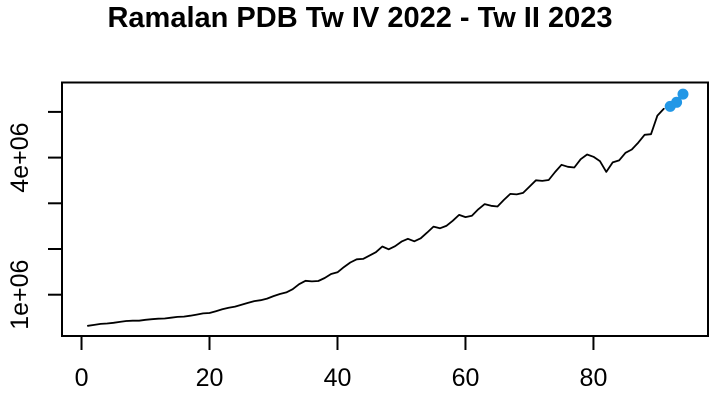 This screenshot has height=405, width=720. I want to click on y-axis-tick-label: 4e+06, so click(20, 157).